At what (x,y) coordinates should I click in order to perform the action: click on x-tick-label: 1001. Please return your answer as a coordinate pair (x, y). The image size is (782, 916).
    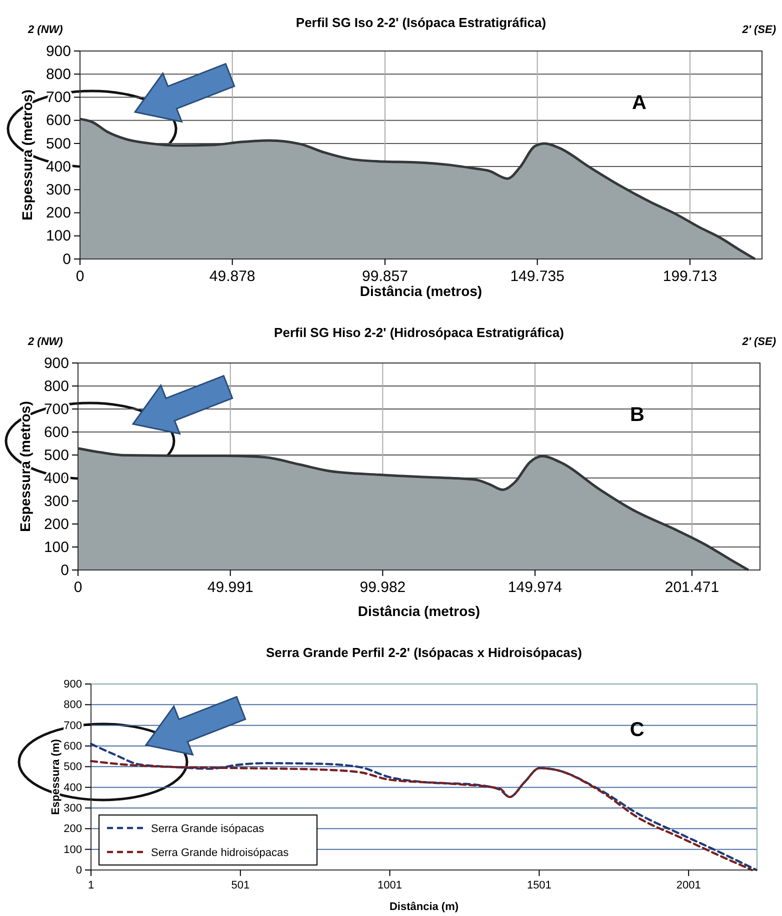
    Looking at the image, I should click on (390, 885).